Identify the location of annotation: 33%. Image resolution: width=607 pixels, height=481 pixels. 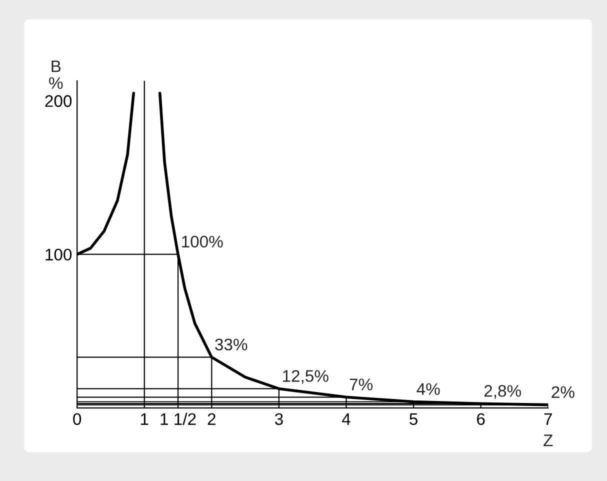
(231, 344).